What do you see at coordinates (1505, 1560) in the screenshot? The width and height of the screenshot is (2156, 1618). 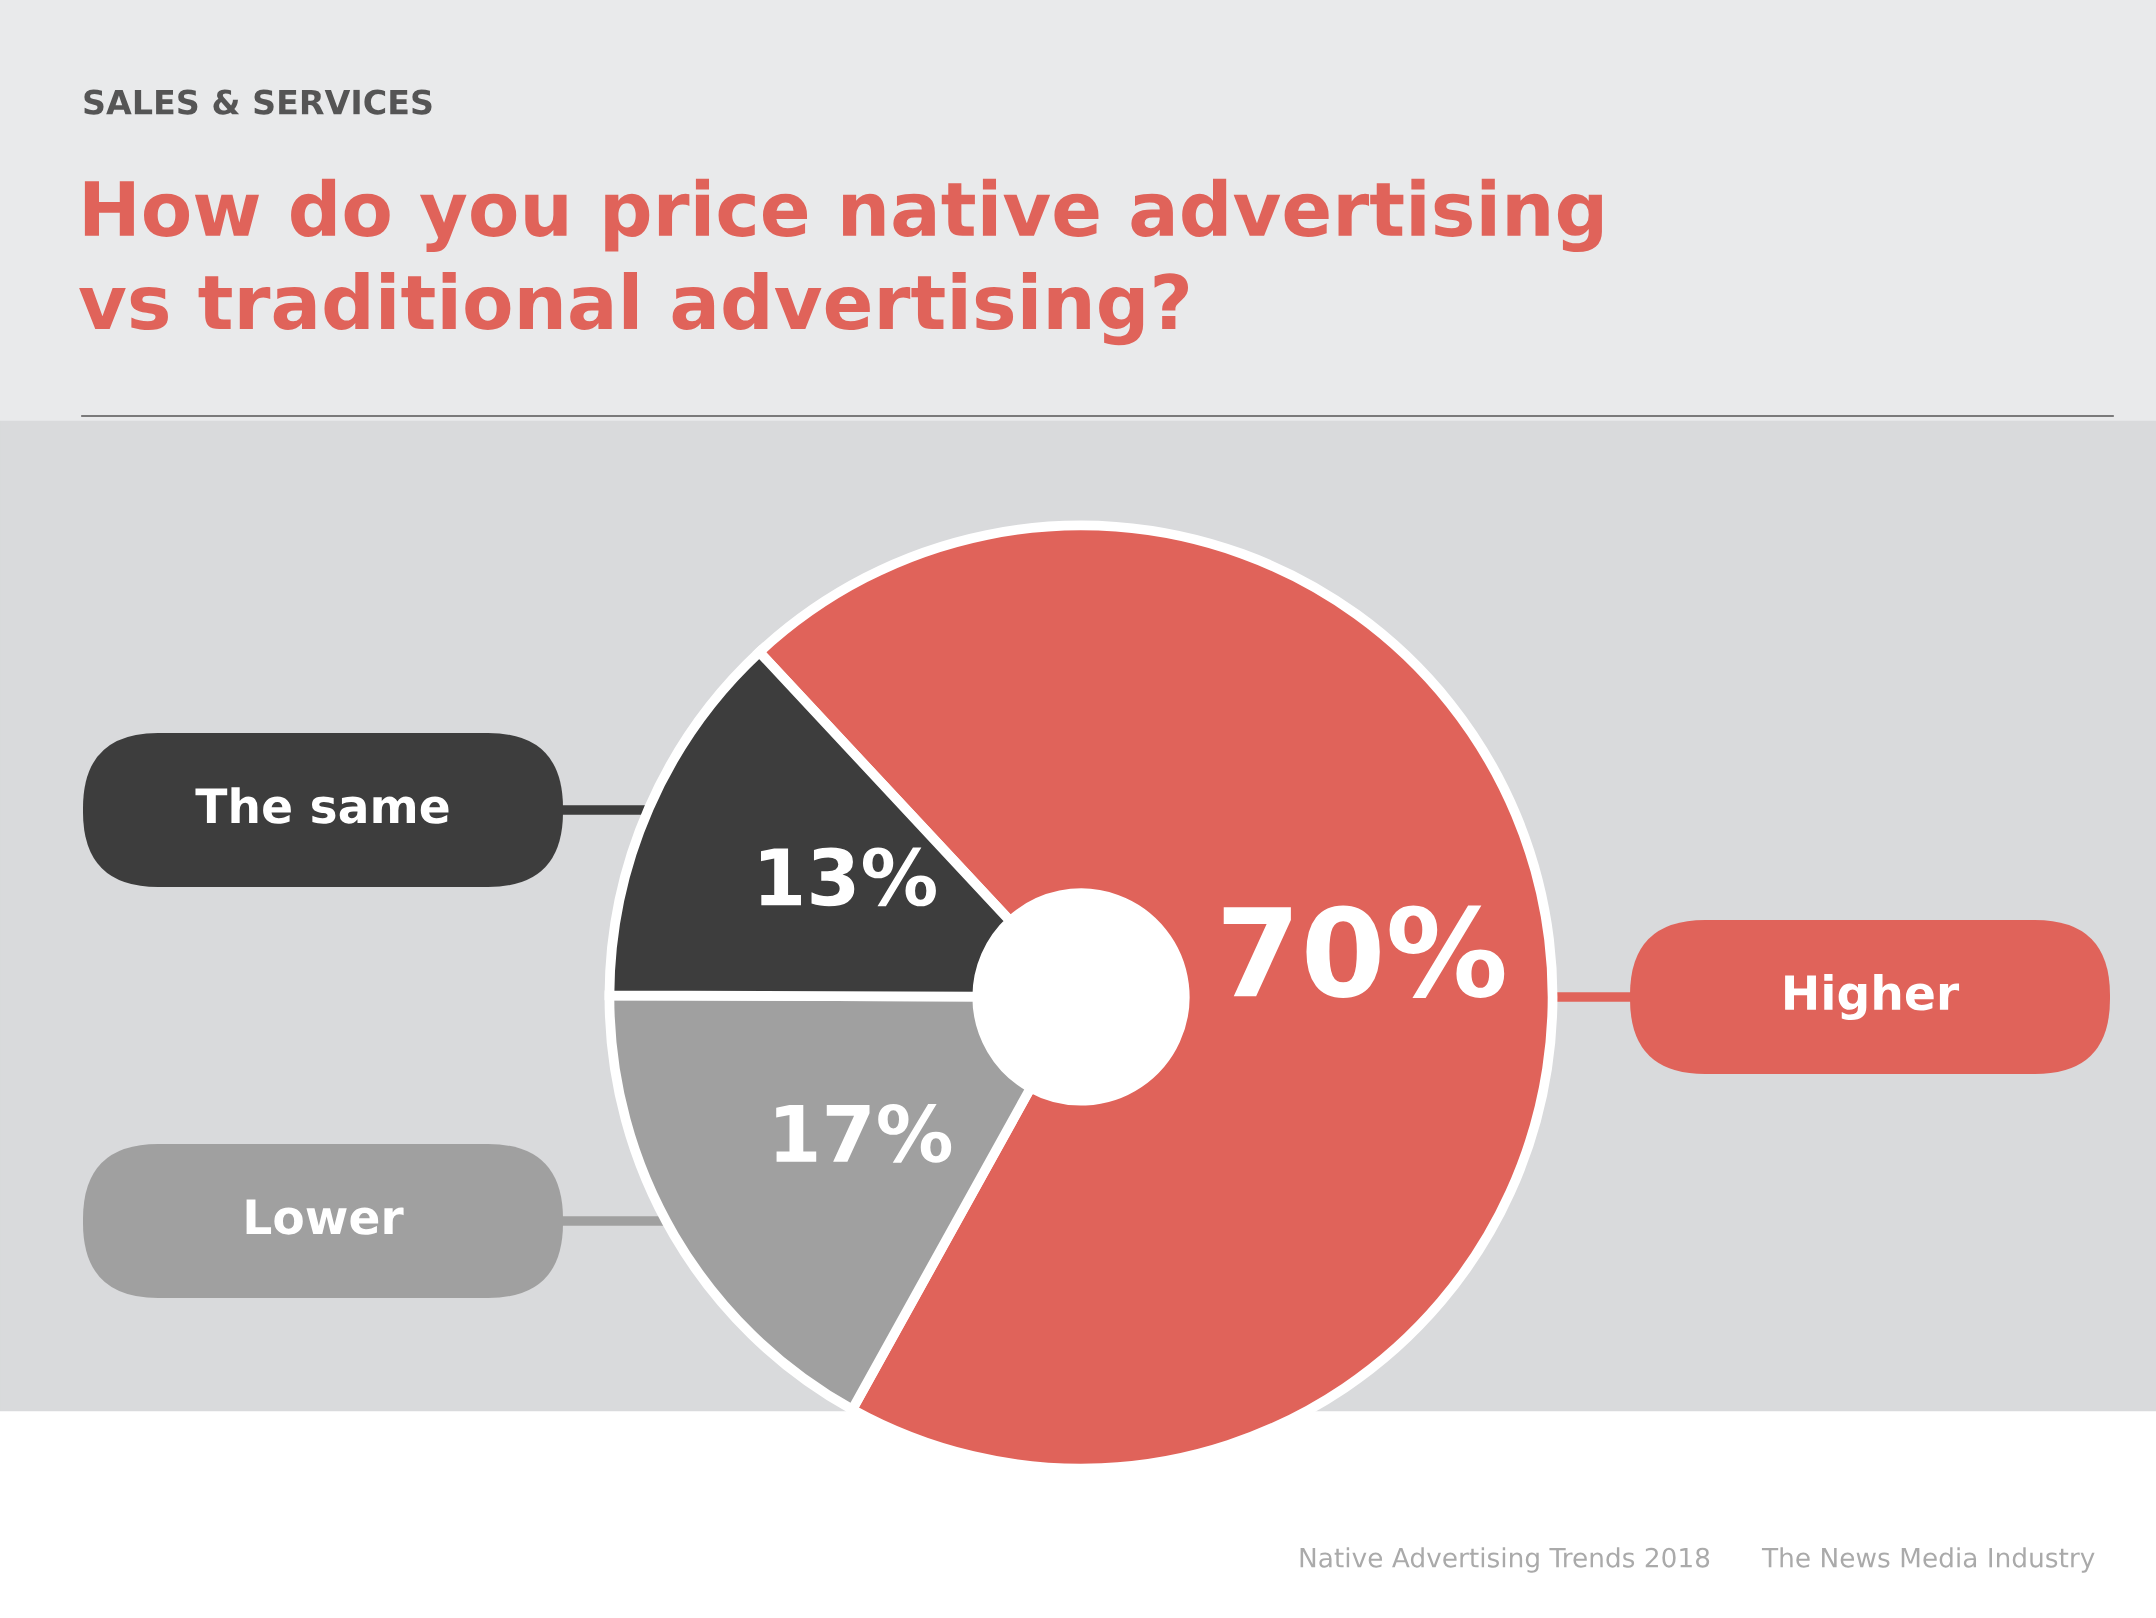 I see `text: Native Advertising Trends 2018` at bounding box center [1505, 1560].